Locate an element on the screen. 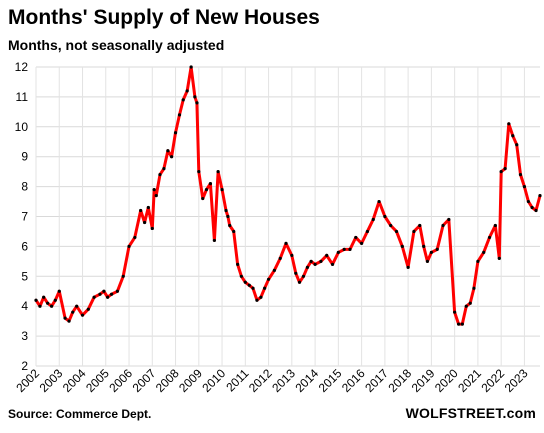 The height and width of the screenshot is (433, 544). y-tick-label: 10 is located at coordinates (22, 127).